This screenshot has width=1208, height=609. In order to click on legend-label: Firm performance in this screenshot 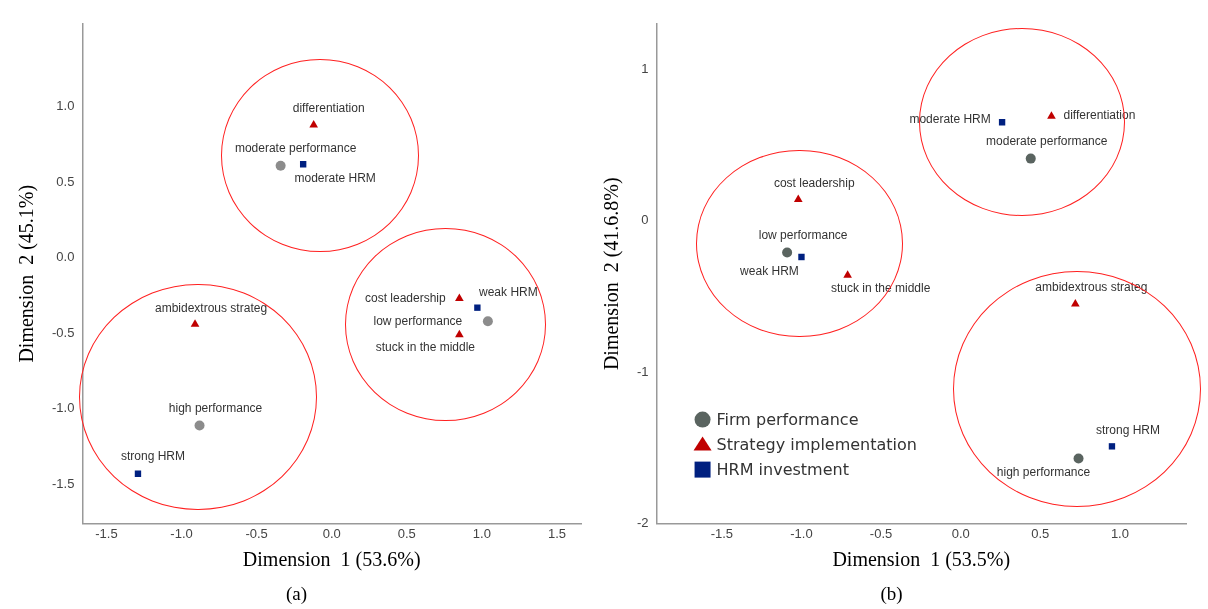, I will do `click(787, 419)`.